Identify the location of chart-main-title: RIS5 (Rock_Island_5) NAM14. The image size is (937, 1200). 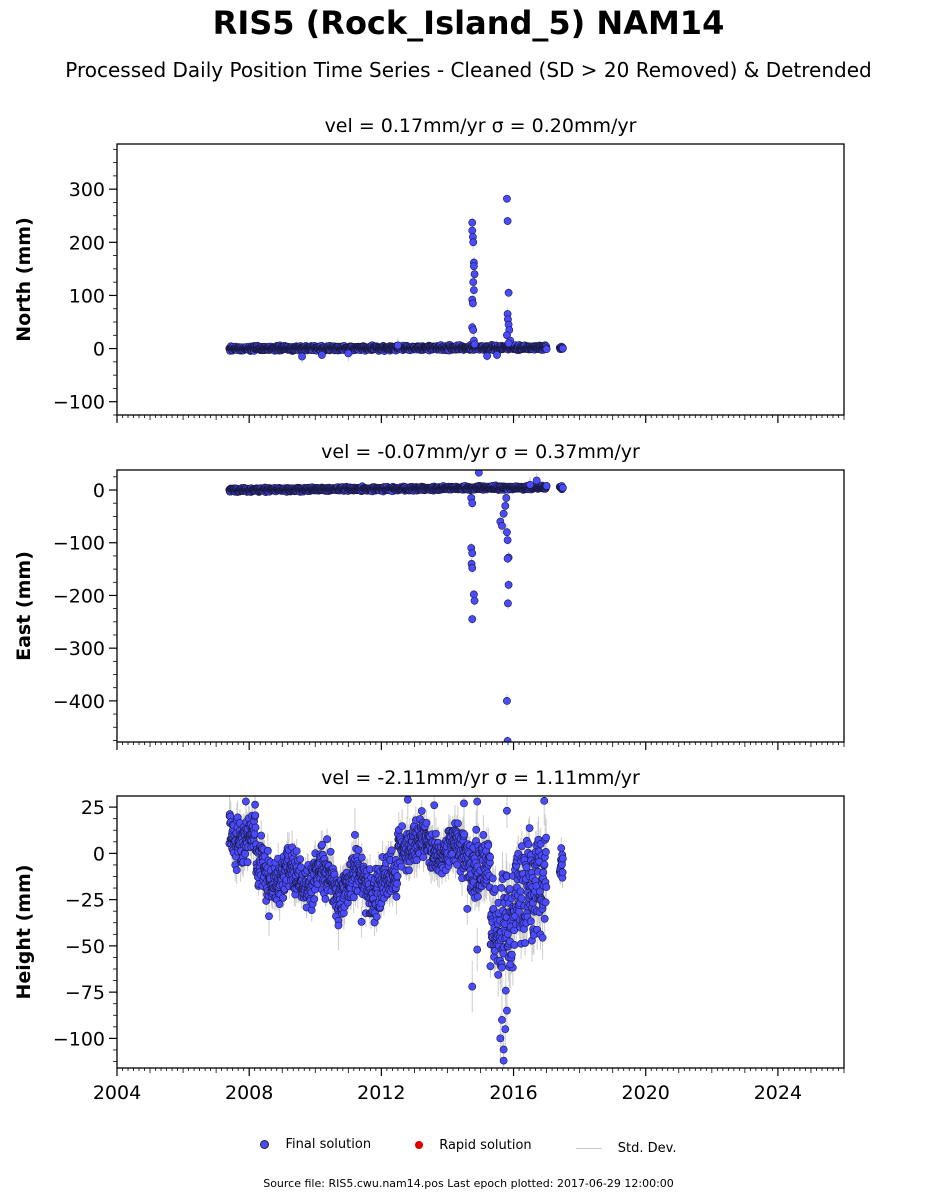
(468, 23).